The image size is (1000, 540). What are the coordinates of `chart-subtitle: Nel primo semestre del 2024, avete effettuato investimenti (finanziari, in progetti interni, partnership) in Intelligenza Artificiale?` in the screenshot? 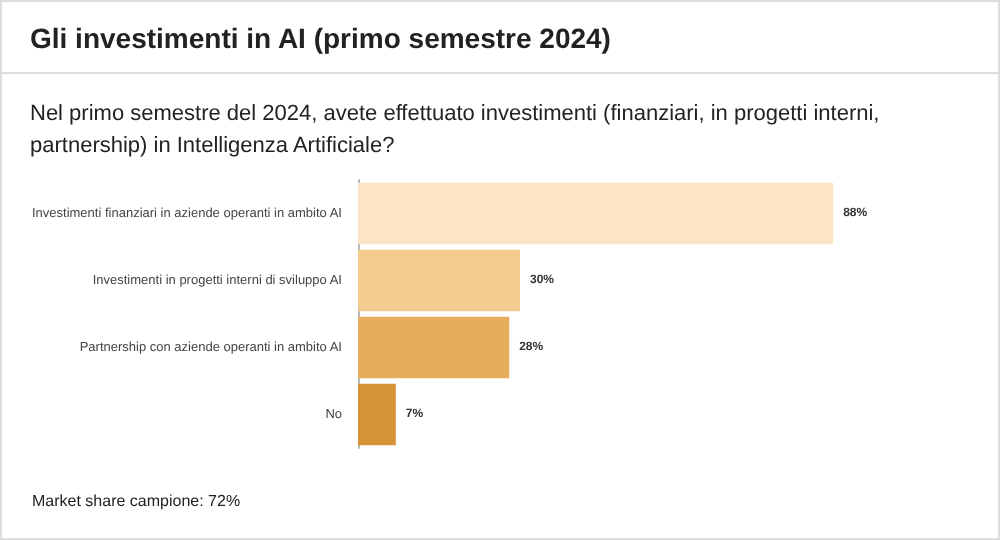 It's located at (456, 131).